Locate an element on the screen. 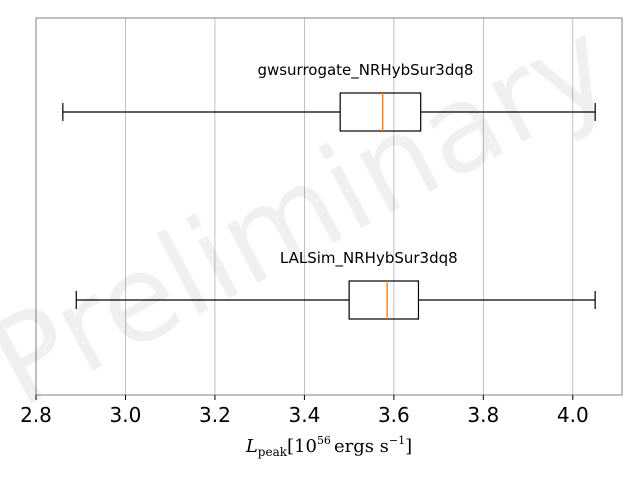 This screenshot has height=480, width=640. x-axis-label-open: [10 is located at coordinates (302, 446).